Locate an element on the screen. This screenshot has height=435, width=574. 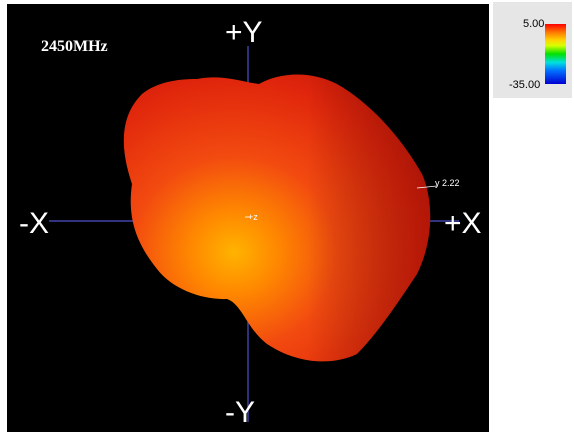
legend-colorbar is located at coordinates (555, 54).